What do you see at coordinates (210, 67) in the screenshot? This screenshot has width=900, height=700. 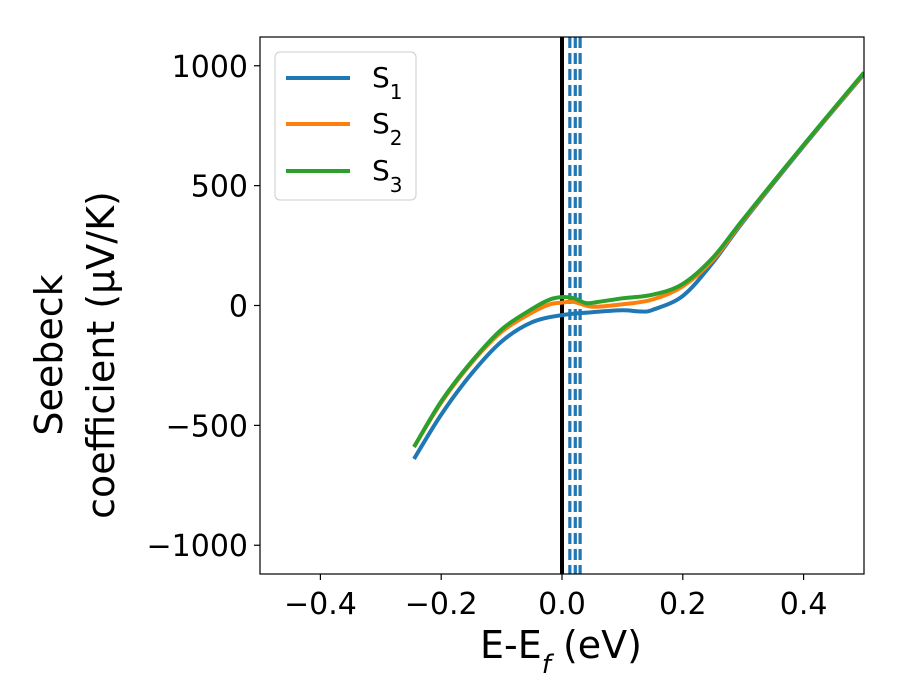 I see `y-tick-label: 1000` at bounding box center [210, 67].